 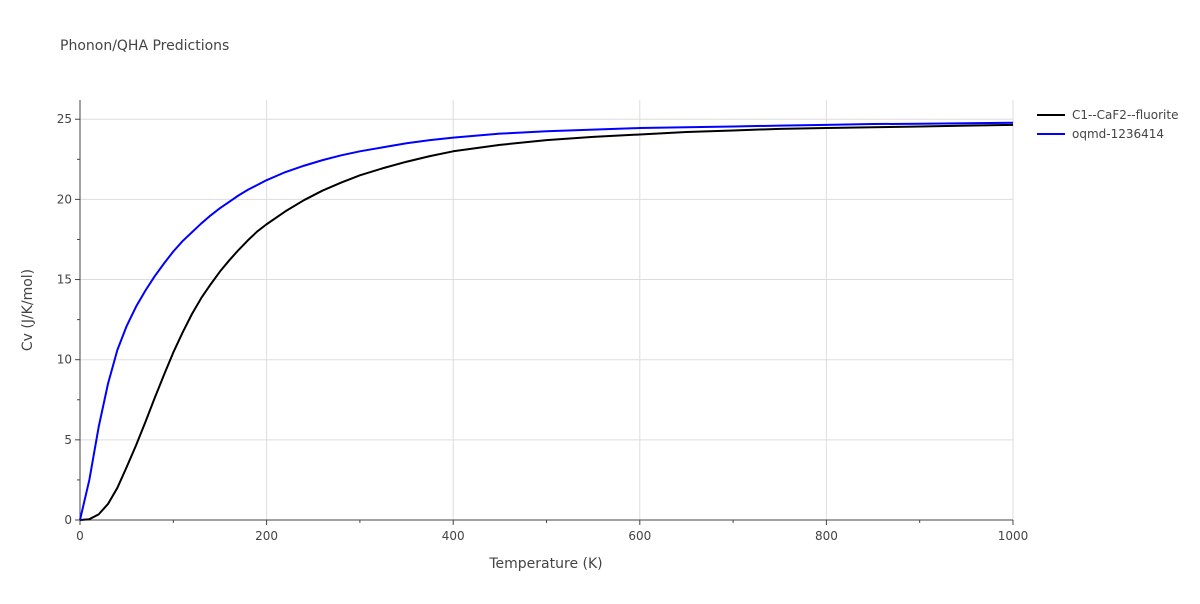 What do you see at coordinates (68, 520) in the screenshot?
I see `y-tick-label: 0` at bounding box center [68, 520].